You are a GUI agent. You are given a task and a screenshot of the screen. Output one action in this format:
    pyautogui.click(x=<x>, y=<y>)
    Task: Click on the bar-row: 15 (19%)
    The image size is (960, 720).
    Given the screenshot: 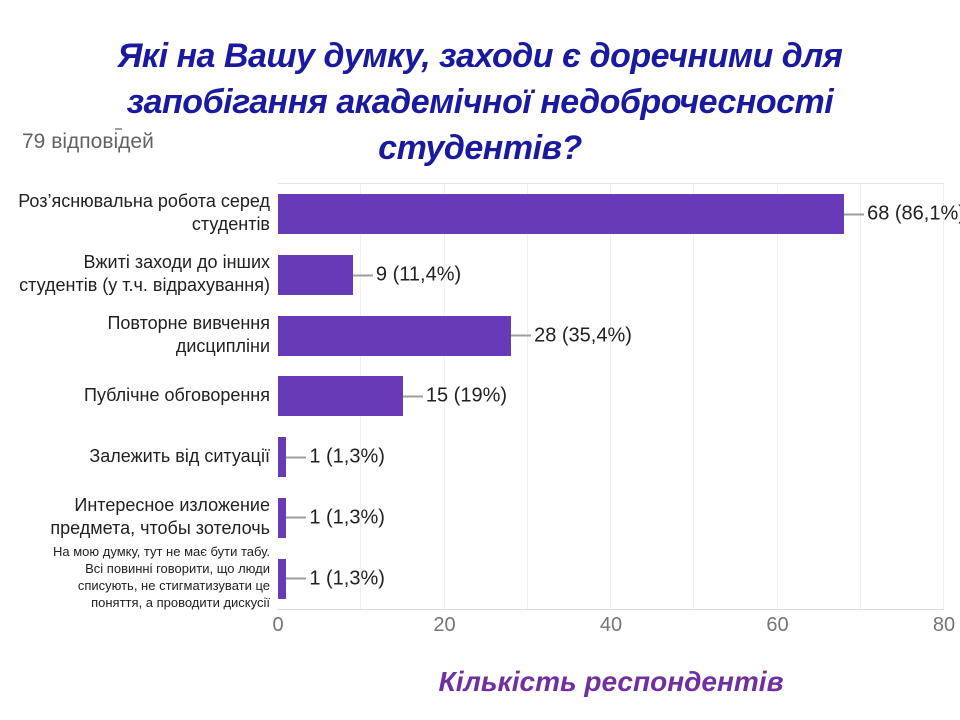 What is the action you would take?
    pyautogui.click(x=611, y=396)
    